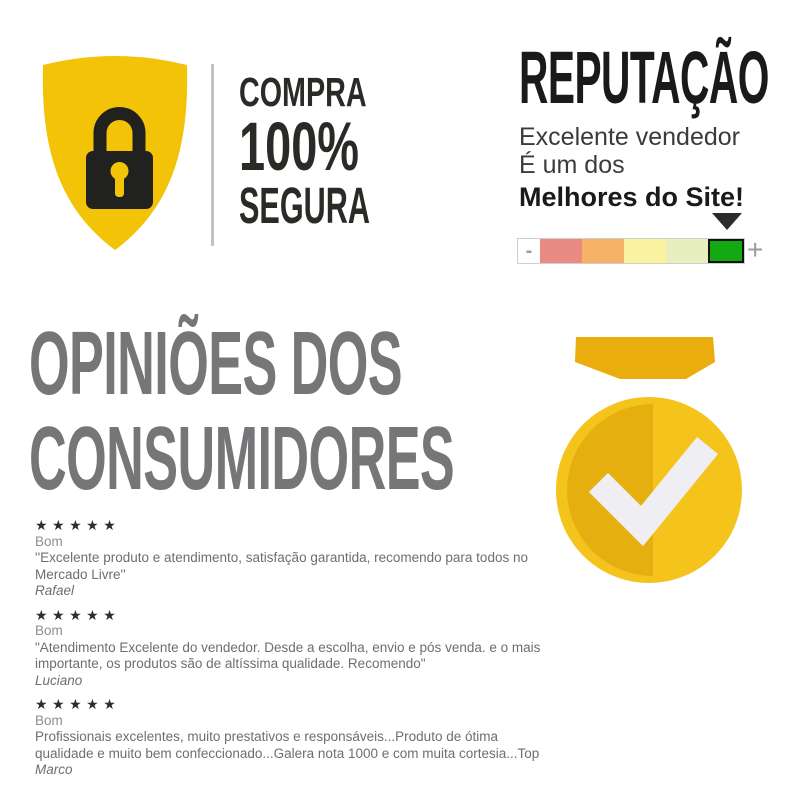 This screenshot has height=800, width=800. I want to click on secure-purchase-text: COMPRA 100% SEGURA, so click(348, 151).